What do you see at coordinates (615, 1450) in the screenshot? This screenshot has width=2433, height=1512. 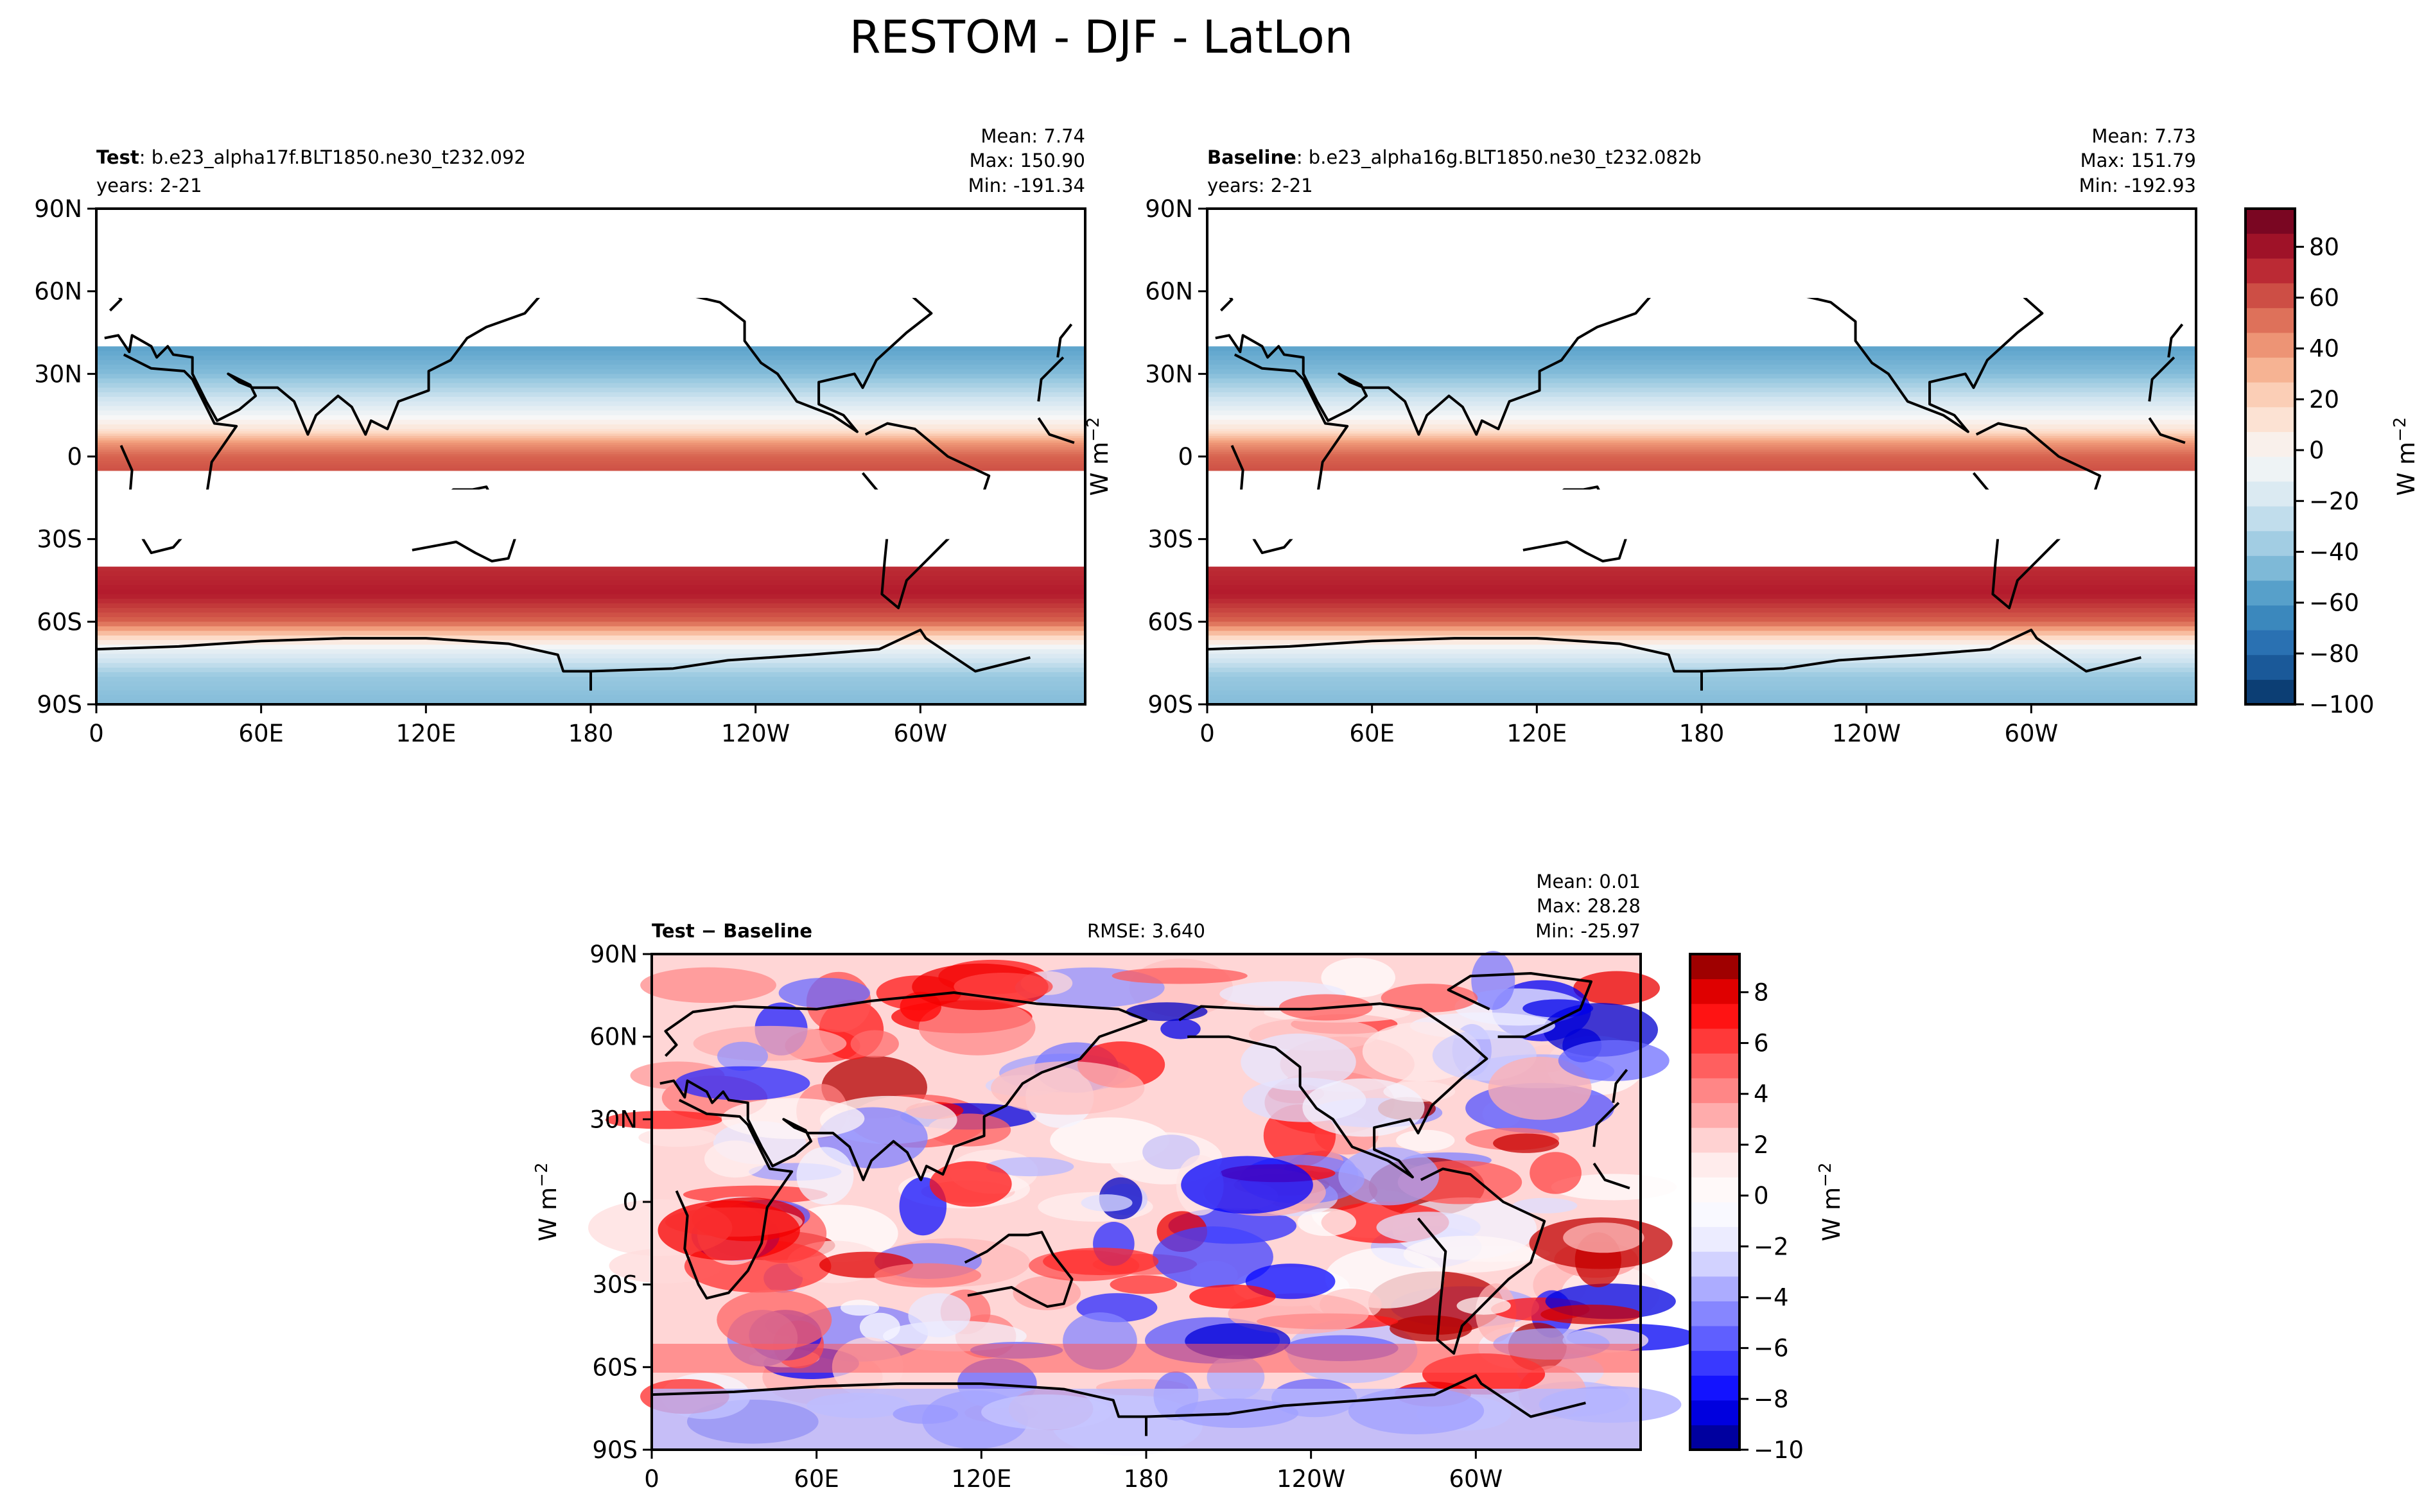 I see `diff-ytick-label: 90S` at bounding box center [615, 1450].